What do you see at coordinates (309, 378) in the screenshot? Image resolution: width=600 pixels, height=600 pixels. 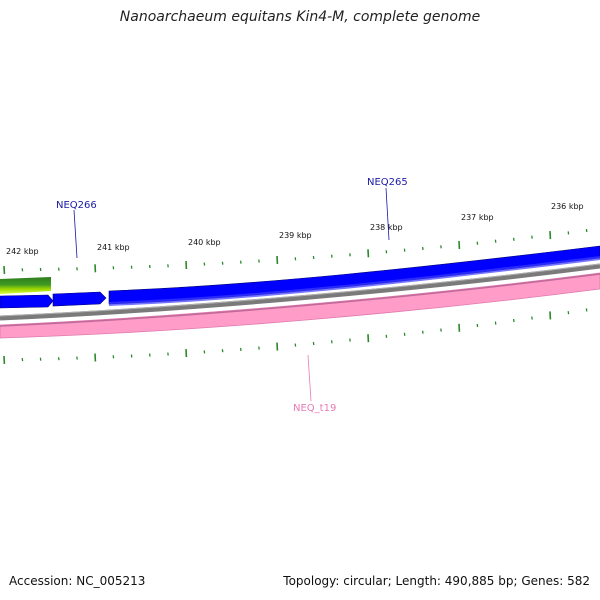 I see `neq-t19-leader` at bounding box center [309, 378].